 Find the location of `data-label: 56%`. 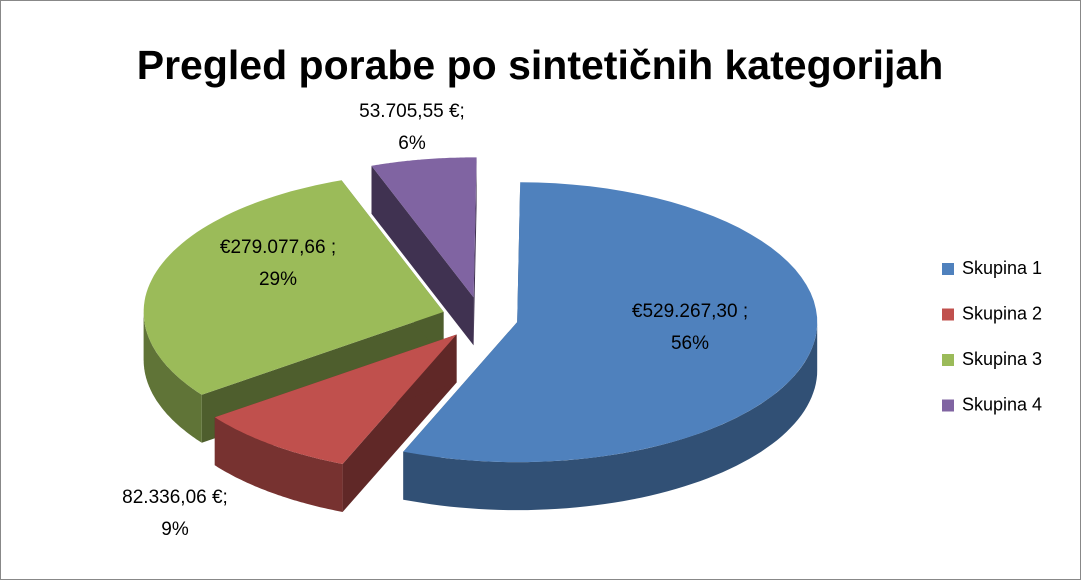

data-label: 56% is located at coordinates (690, 343).